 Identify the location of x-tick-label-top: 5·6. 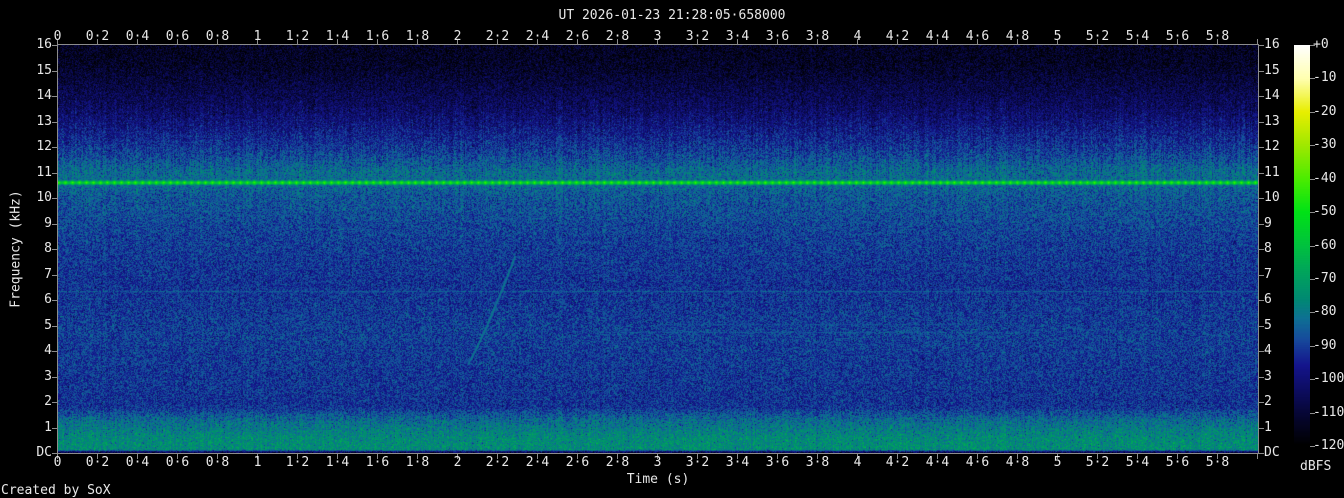
(1177, 36).